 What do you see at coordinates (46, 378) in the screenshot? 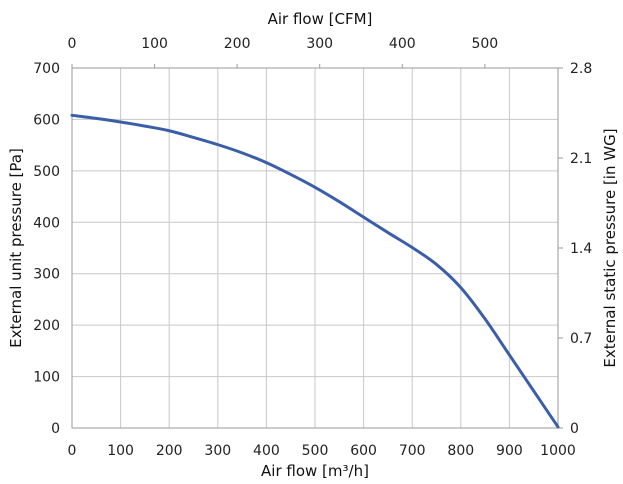
I see `y-tick-label: 100` at bounding box center [46, 378].